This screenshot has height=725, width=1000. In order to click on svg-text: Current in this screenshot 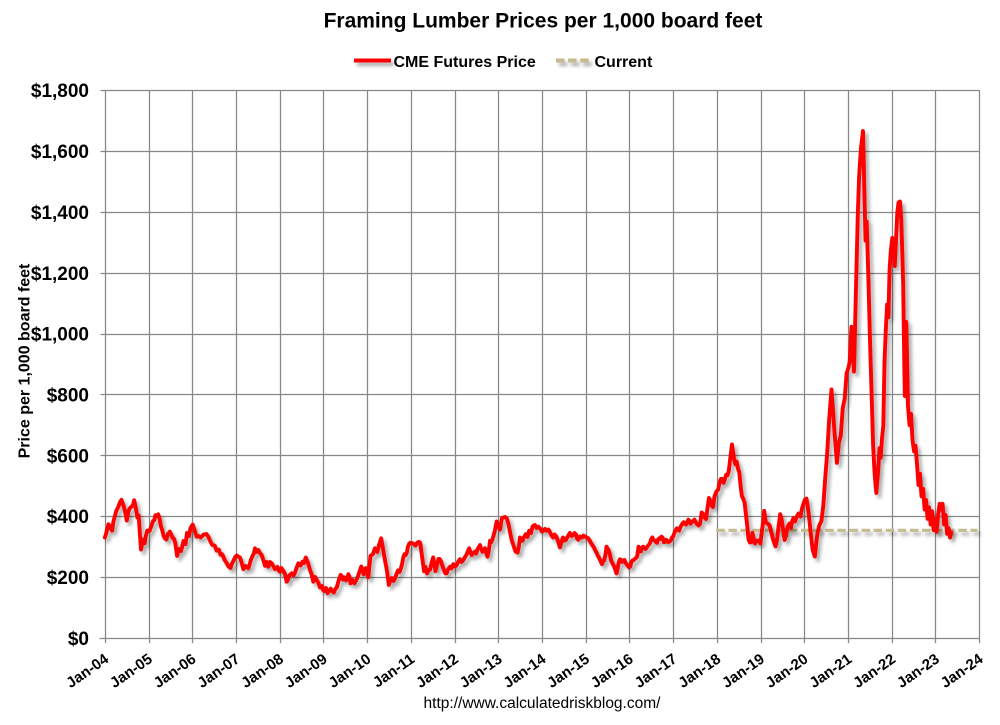, I will do `click(624, 62)`.